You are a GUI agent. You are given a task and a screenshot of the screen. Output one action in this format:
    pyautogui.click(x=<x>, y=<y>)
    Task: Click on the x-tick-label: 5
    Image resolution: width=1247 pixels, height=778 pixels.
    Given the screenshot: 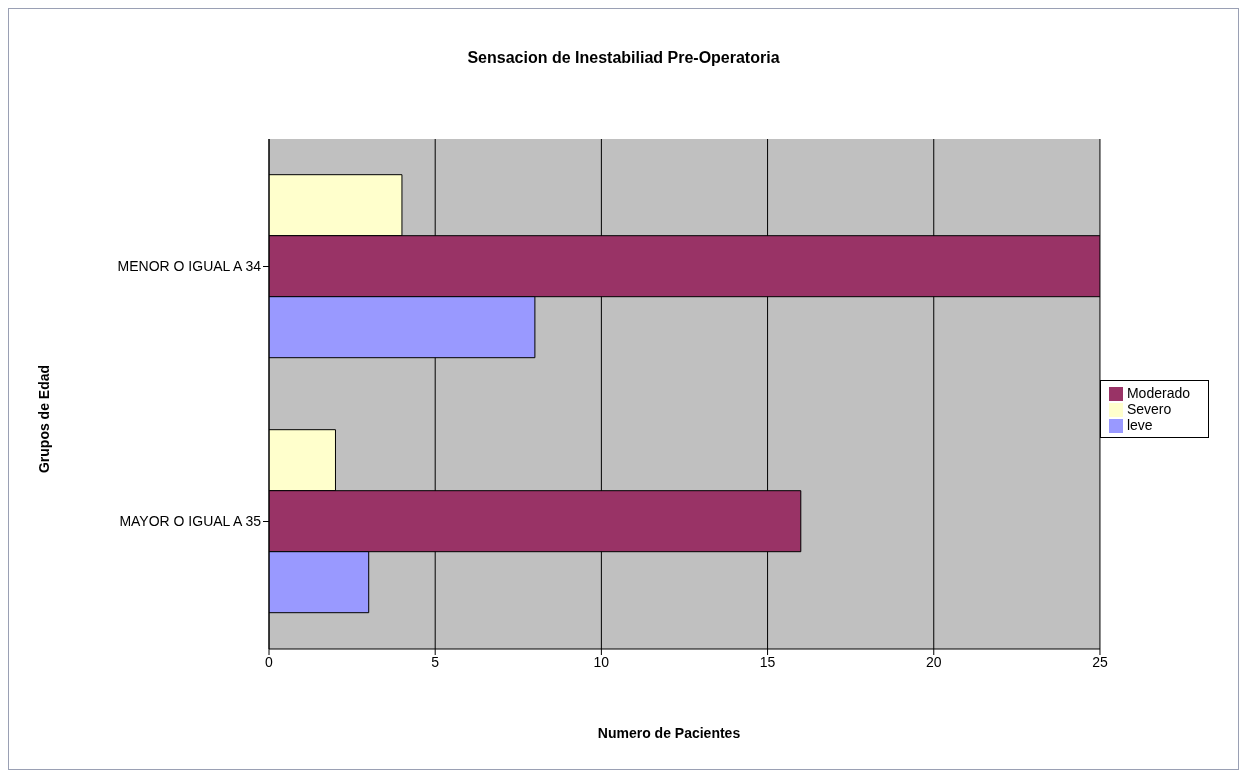 What is the action you would take?
    pyautogui.click(x=435, y=661)
    